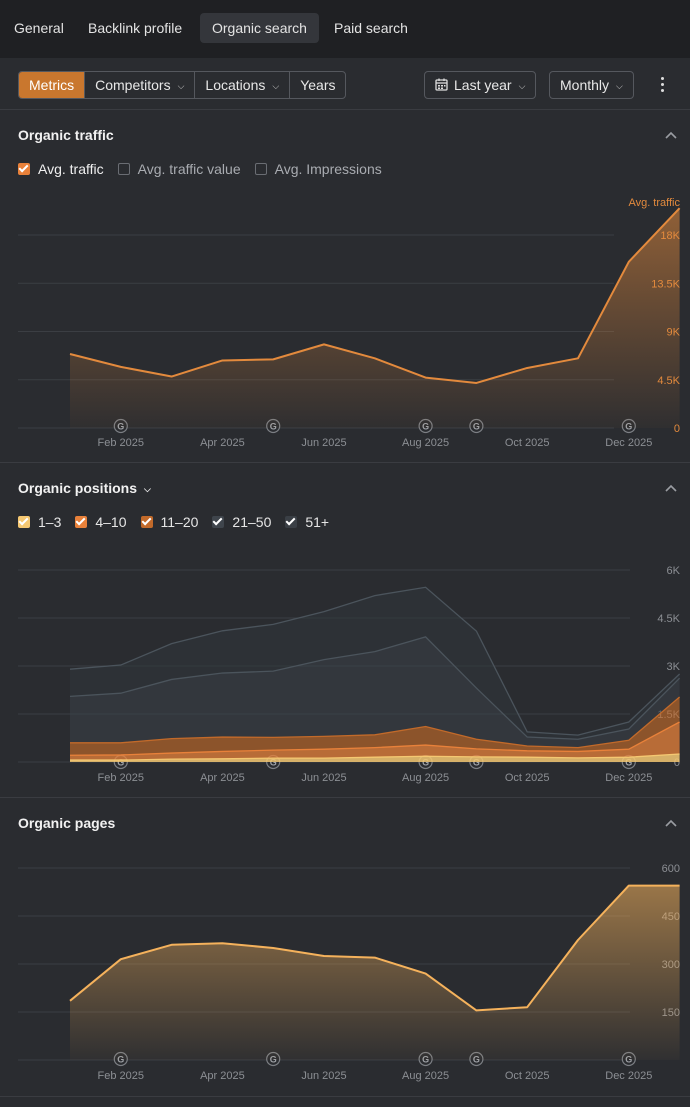  Describe the element at coordinates (71, 169) in the screenshot. I see `avg-traffic-label: Avg. traffic` at that location.